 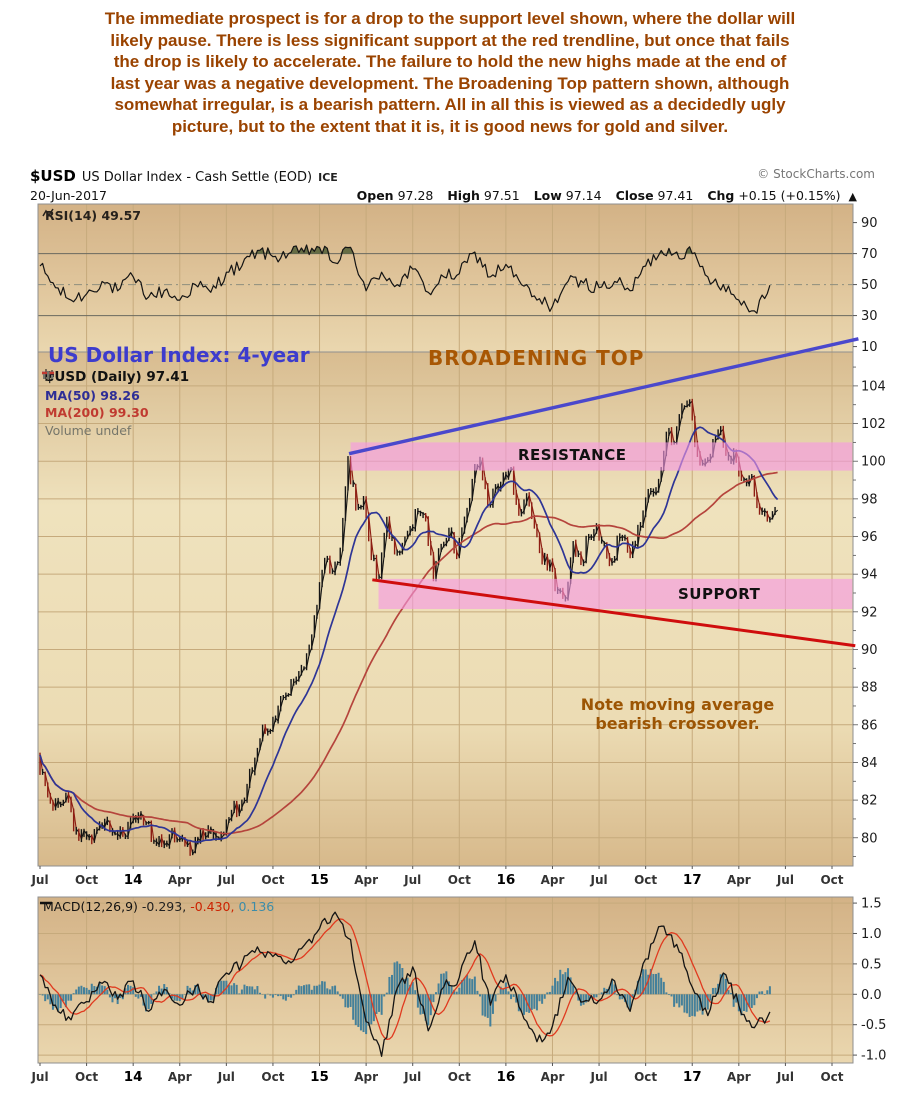 I want to click on svg-text: 86, so click(x=869, y=725).